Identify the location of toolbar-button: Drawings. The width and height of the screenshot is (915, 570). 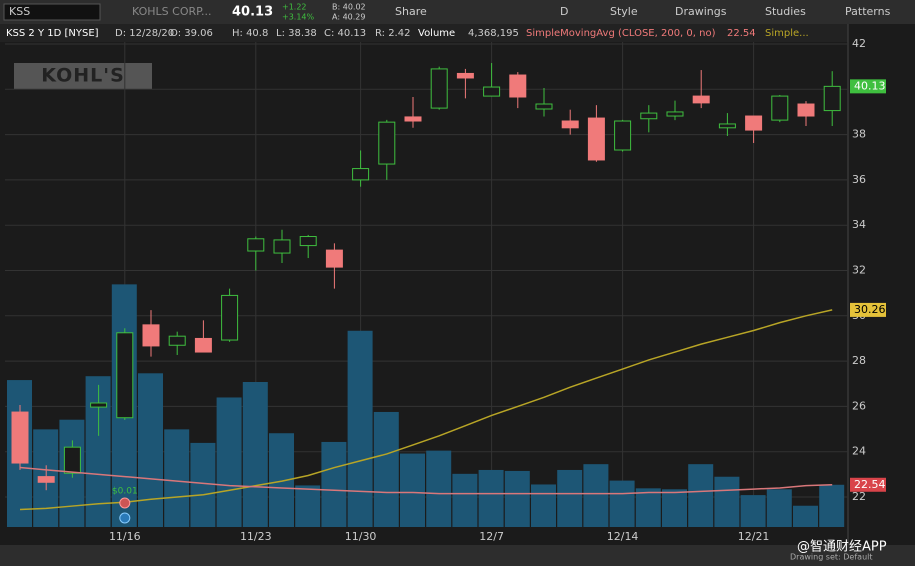
(701, 11).